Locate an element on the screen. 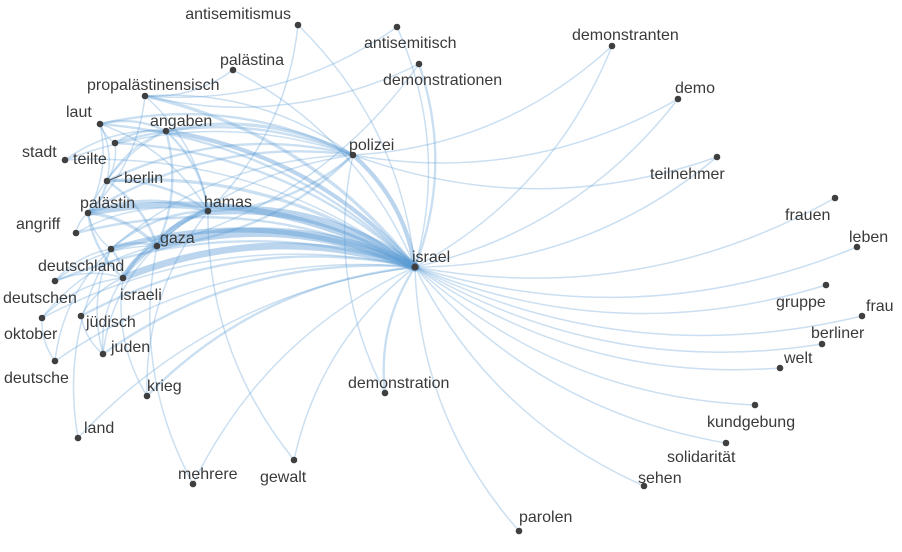  edge-israel-deutschland is located at coordinates (263, 248).